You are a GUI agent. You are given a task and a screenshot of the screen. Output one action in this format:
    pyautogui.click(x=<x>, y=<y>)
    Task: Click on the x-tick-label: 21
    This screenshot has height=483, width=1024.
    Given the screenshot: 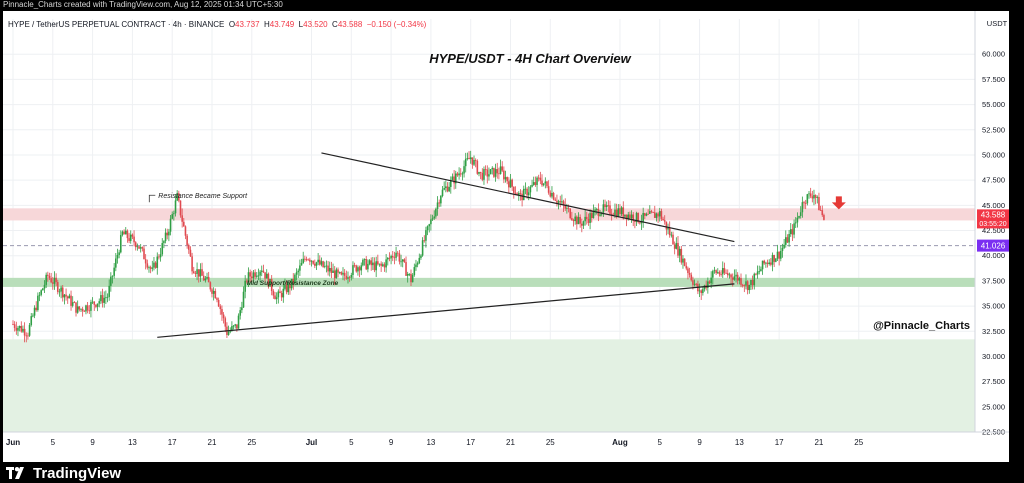 What is the action you would take?
    pyautogui.click(x=212, y=442)
    